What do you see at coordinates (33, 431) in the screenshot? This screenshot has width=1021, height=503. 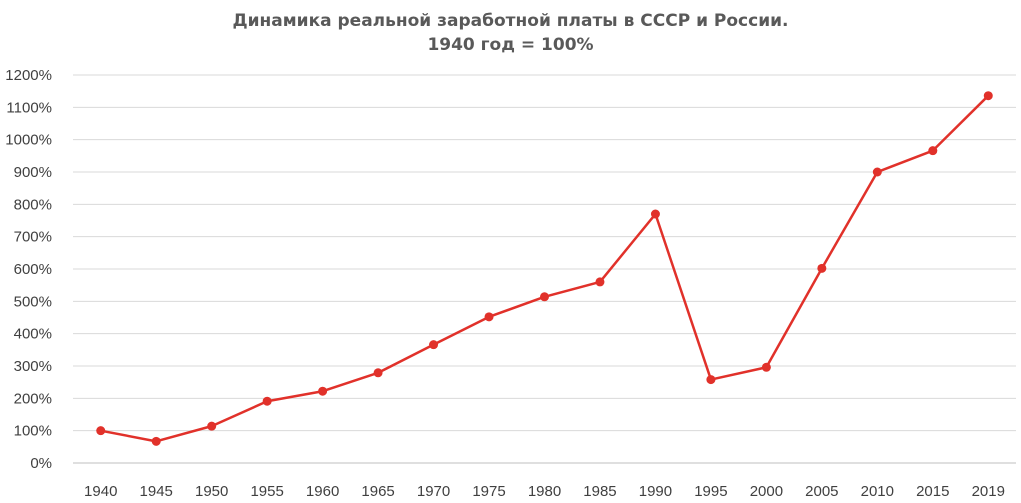 I see `y-tick-label: 100%` at bounding box center [33, 431].